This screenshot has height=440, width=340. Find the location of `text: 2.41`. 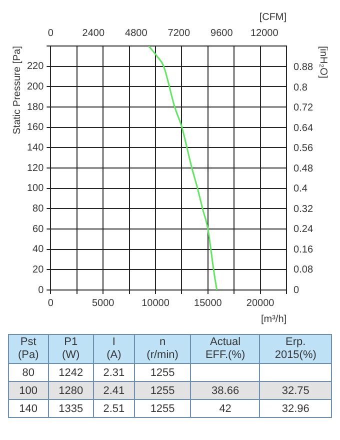

text: 2.41 is located at coordinates (114, 390).